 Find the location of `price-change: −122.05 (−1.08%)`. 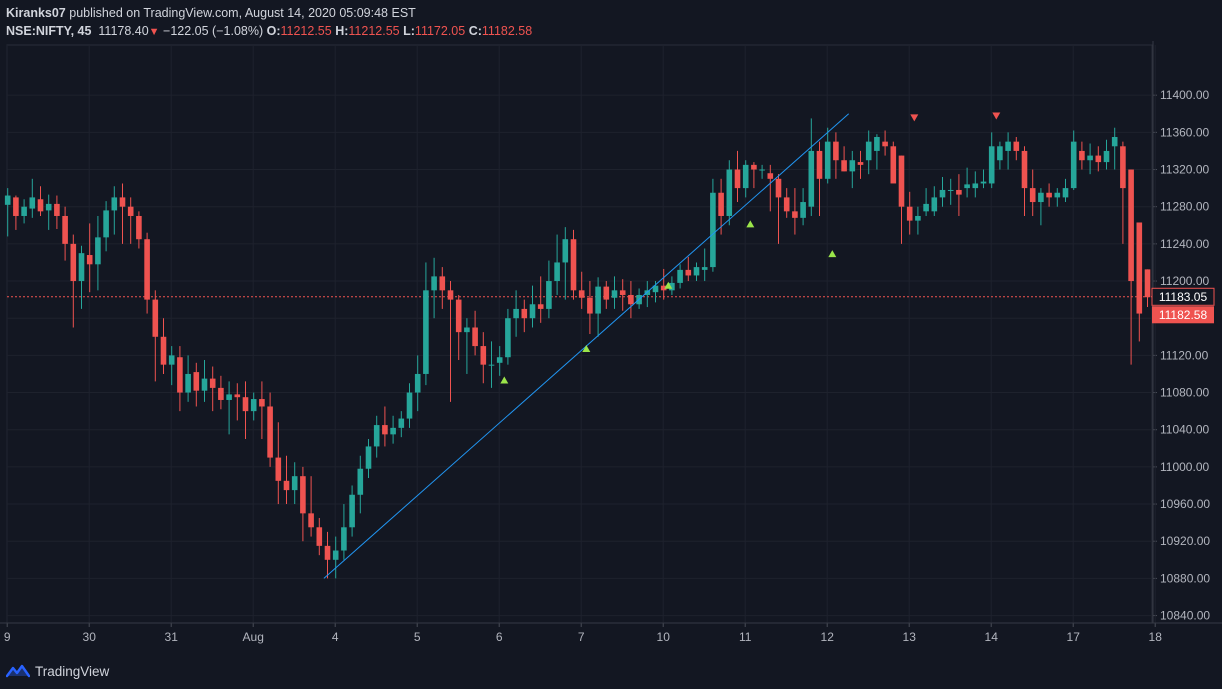

price-change: −122.05 (−1.08%) is located at coordinates (213, 31).